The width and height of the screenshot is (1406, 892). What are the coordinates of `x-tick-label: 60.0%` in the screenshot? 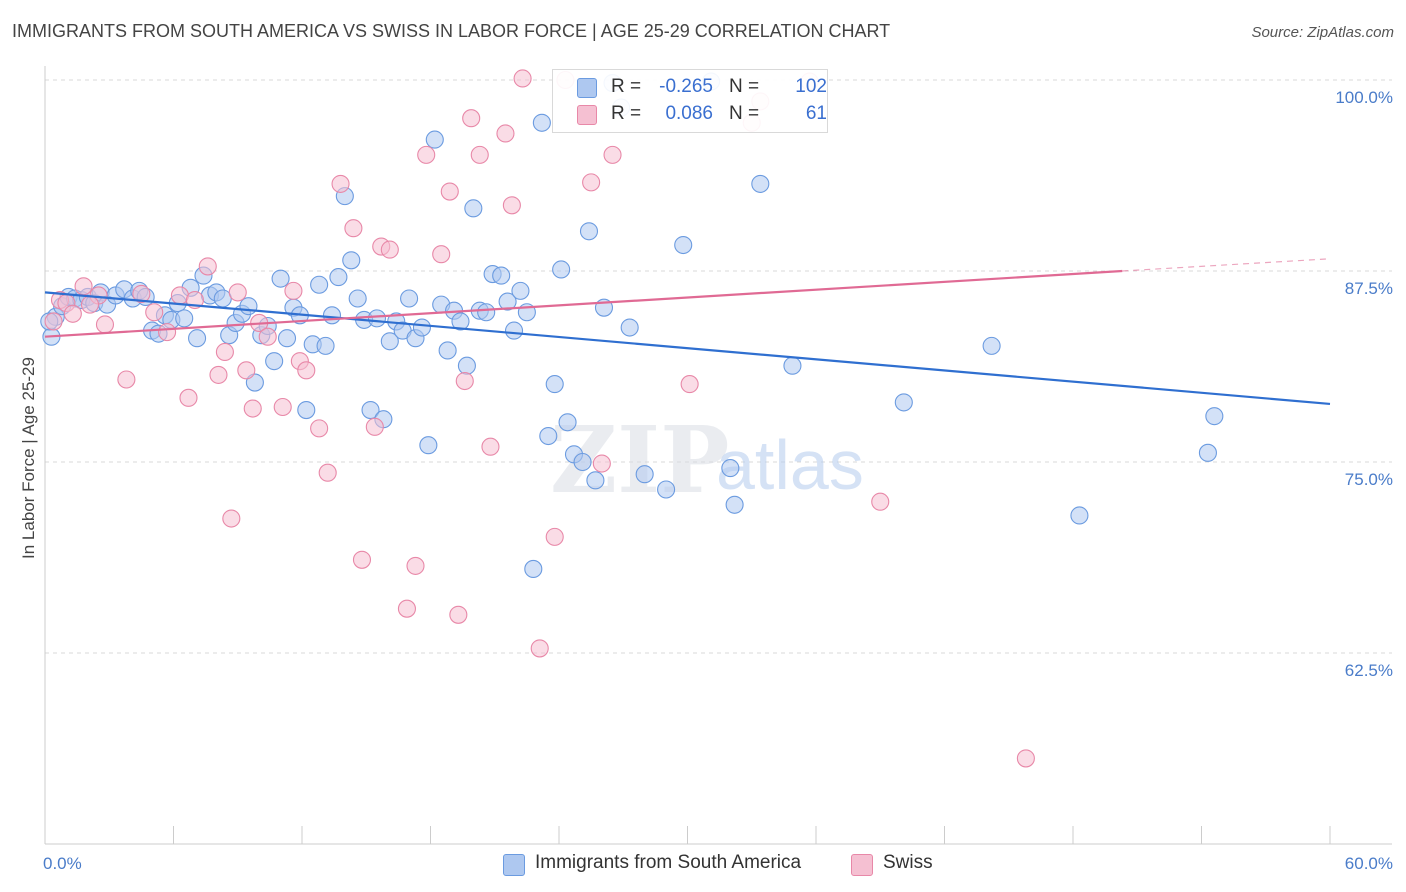 It's located at (1369, 863).